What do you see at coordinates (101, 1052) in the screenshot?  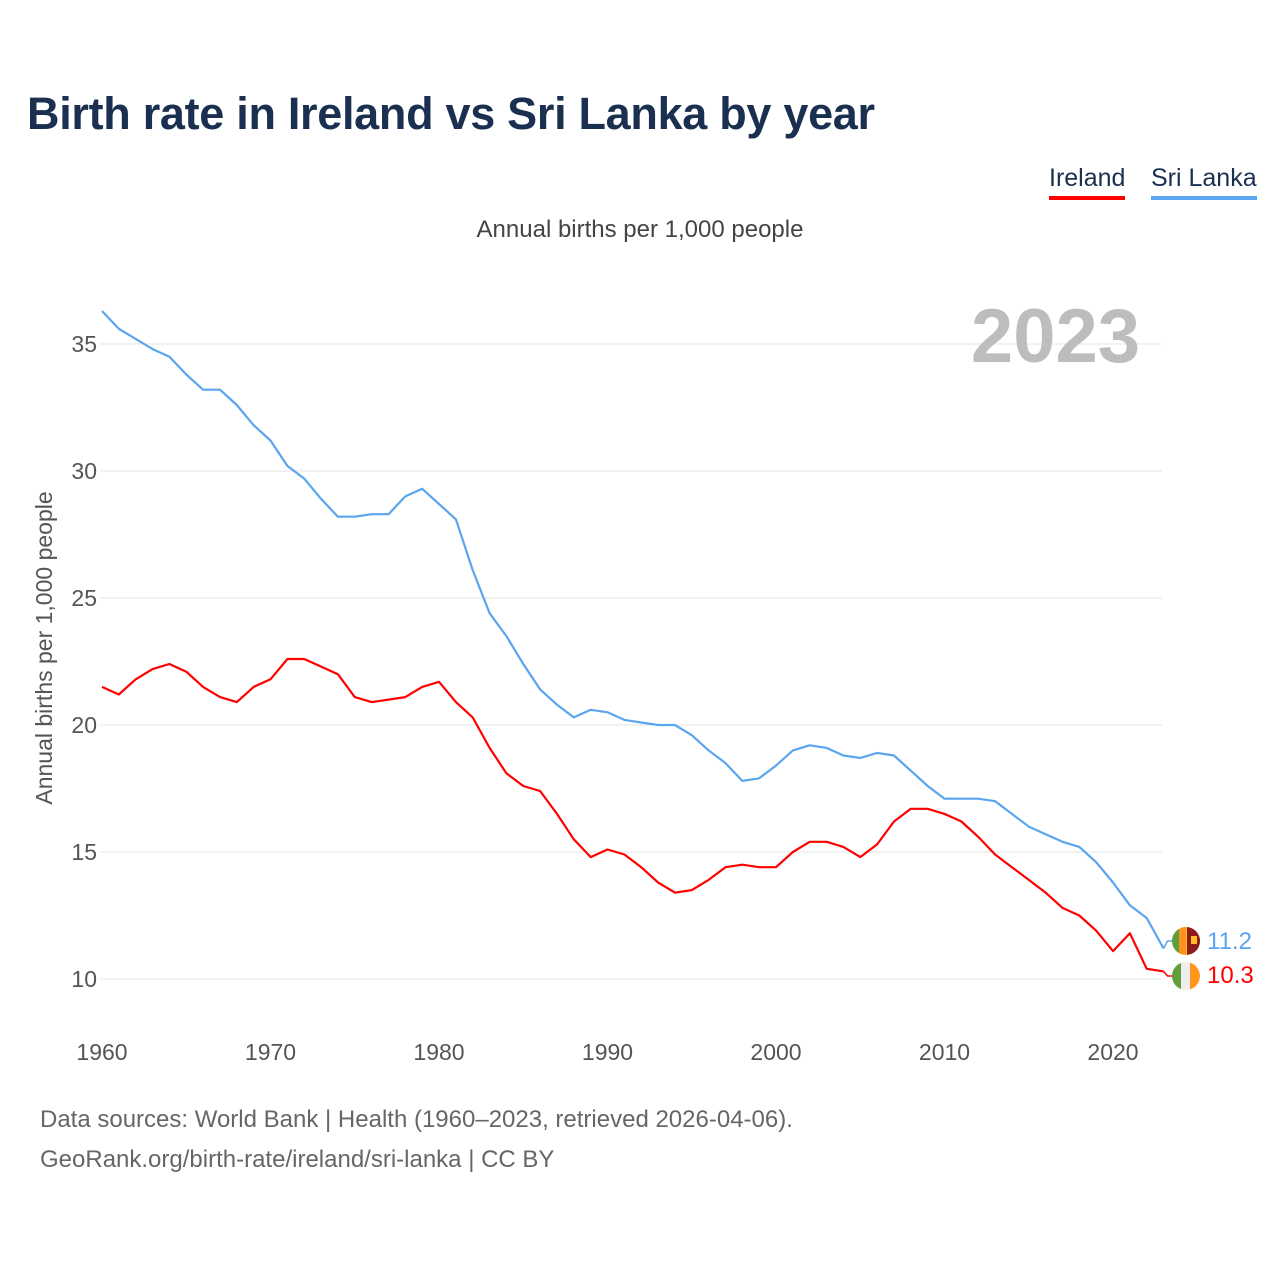 I see `x-tick-label: 1960` at bounding box center [101, 1052].